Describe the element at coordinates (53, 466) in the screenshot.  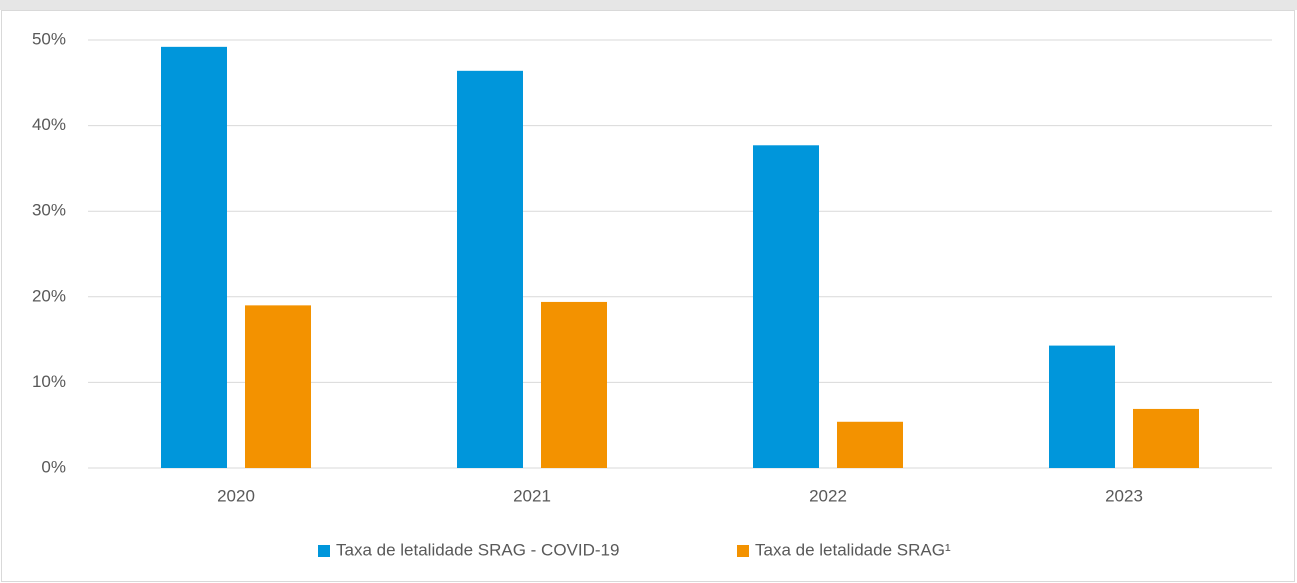
I see `y-tick-label: 0%` at that location.